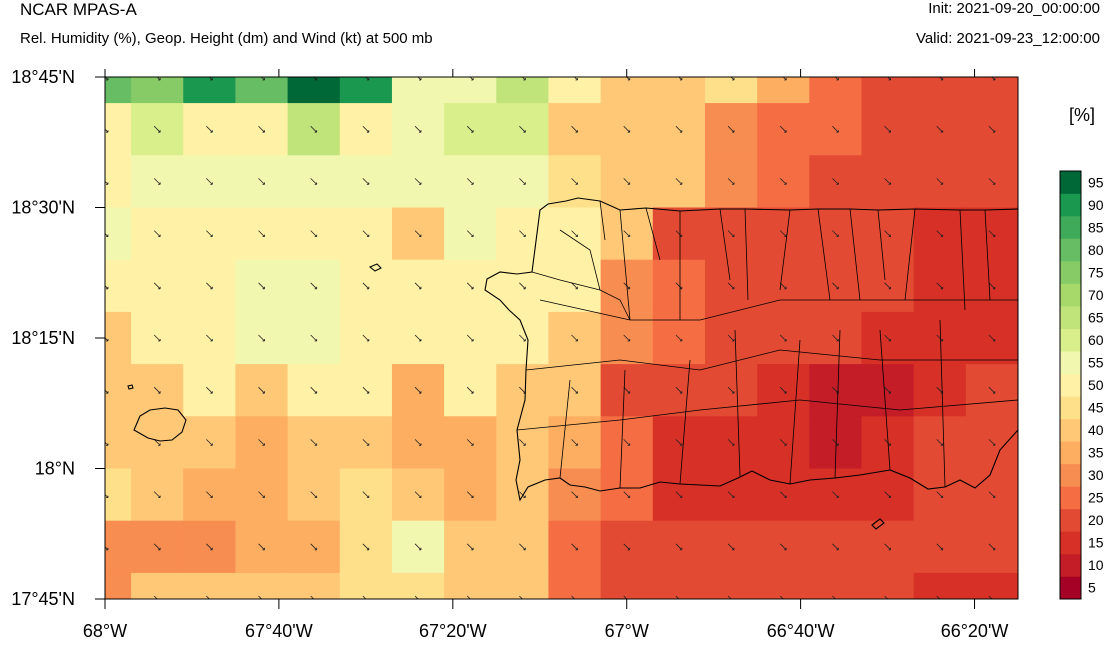 The image size is (1107, 647). I want to click on colorbar-label: 55, so click(1096, 362).